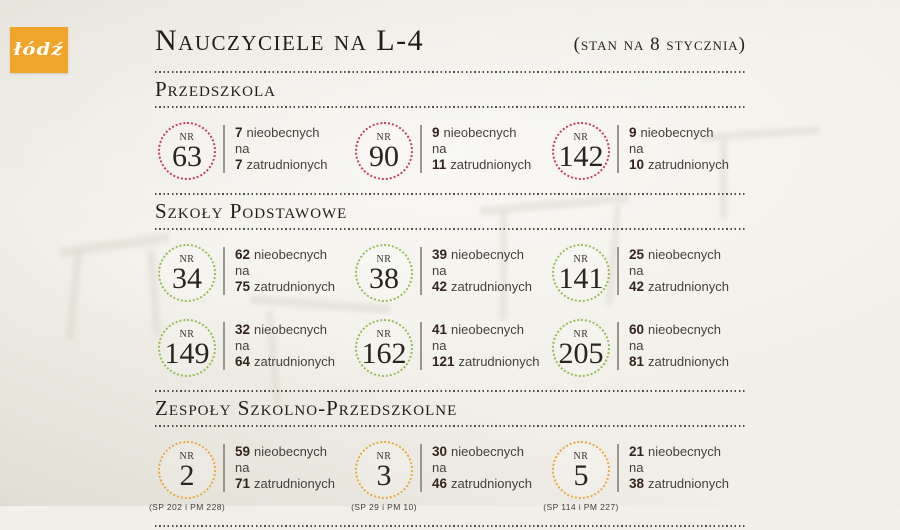  What do you see at coordinates (637, 329) in the screenshot?
I see `absent-count: 60` at bounding box center [637, 329].